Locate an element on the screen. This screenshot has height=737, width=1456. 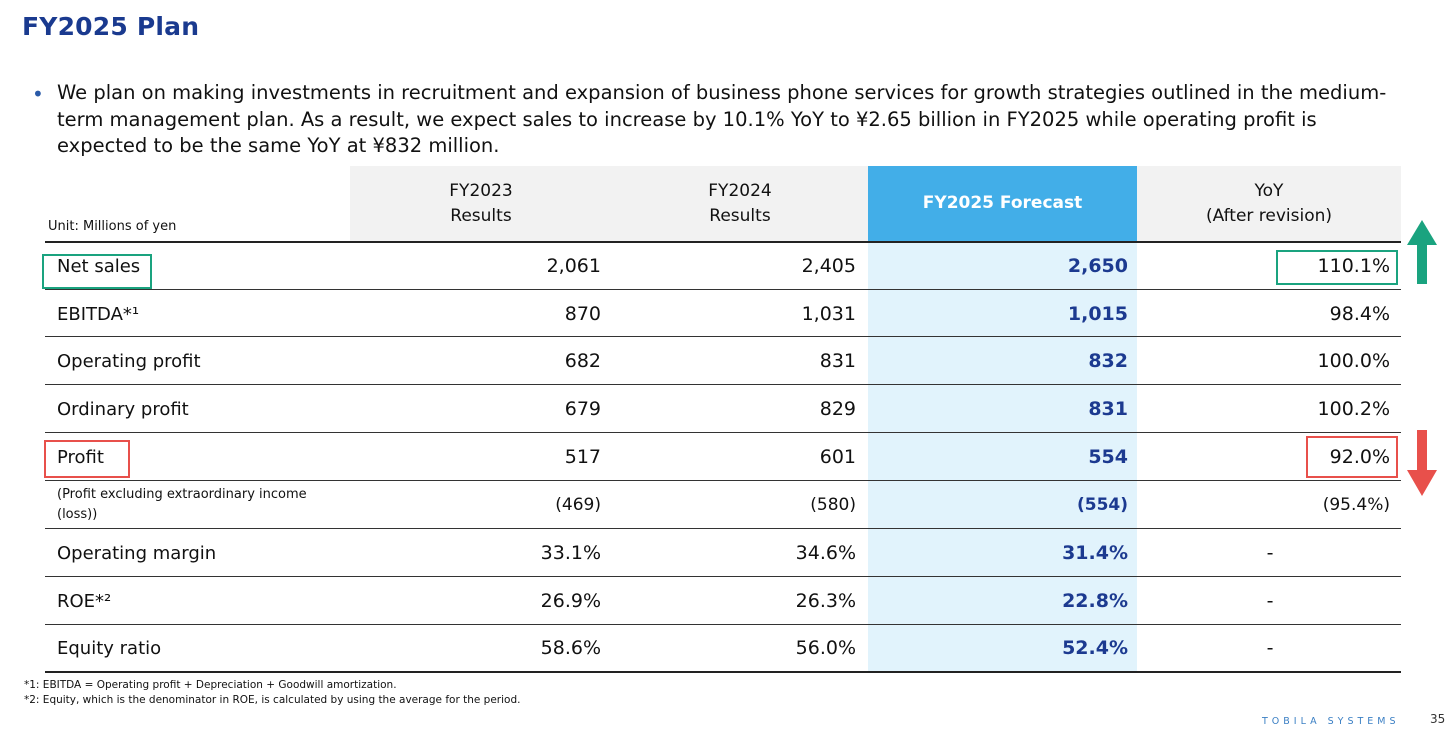
row-label: ROE*² is located at coordinates (84, 601).